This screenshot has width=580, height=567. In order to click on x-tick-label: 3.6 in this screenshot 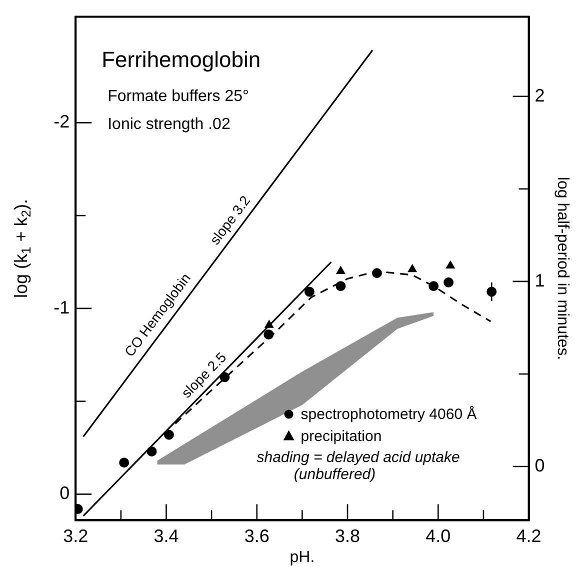, I will do `click(257, 536)`.